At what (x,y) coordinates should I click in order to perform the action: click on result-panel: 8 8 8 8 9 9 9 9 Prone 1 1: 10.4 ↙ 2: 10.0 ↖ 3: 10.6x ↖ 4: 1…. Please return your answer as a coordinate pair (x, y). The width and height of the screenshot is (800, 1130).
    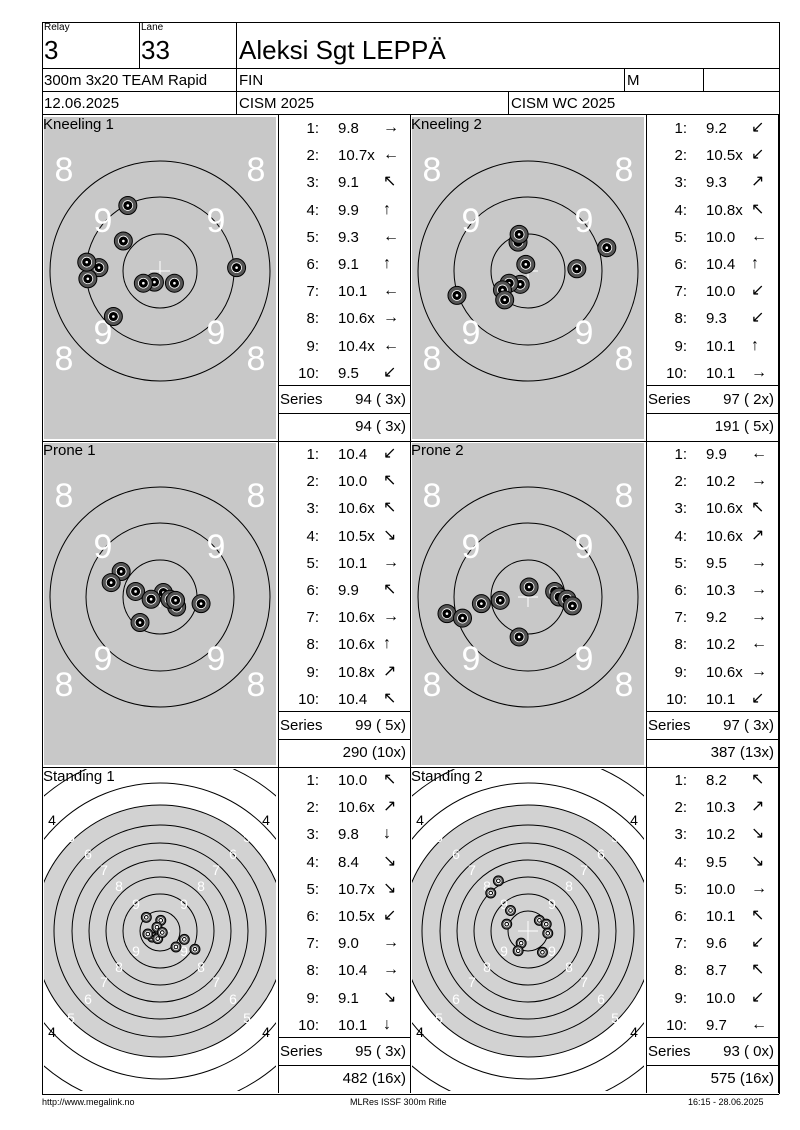
    Looking at the image, I should click on (226, 604).